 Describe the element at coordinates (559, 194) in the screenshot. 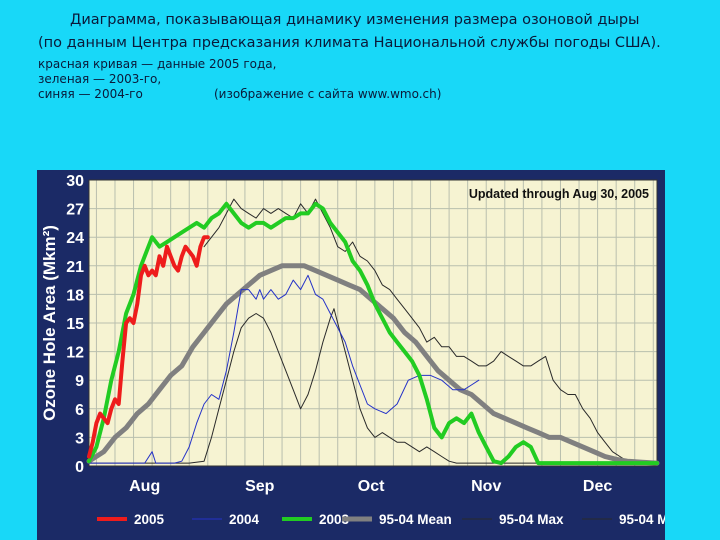

I see `update-annotation: Updated through Aug 30, 2005` at that location.